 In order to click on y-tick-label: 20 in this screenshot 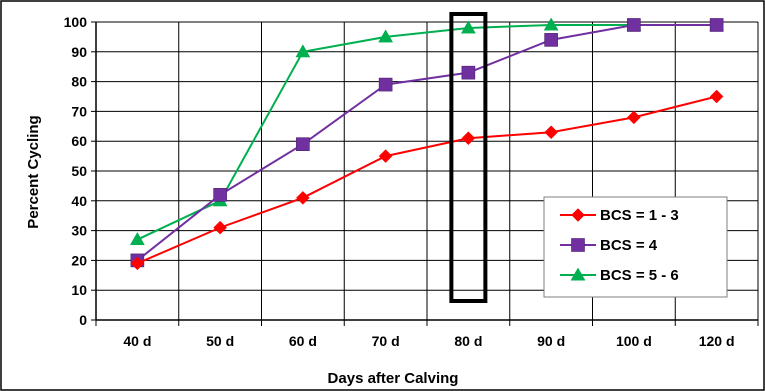, I will do `click(79, 260)`.